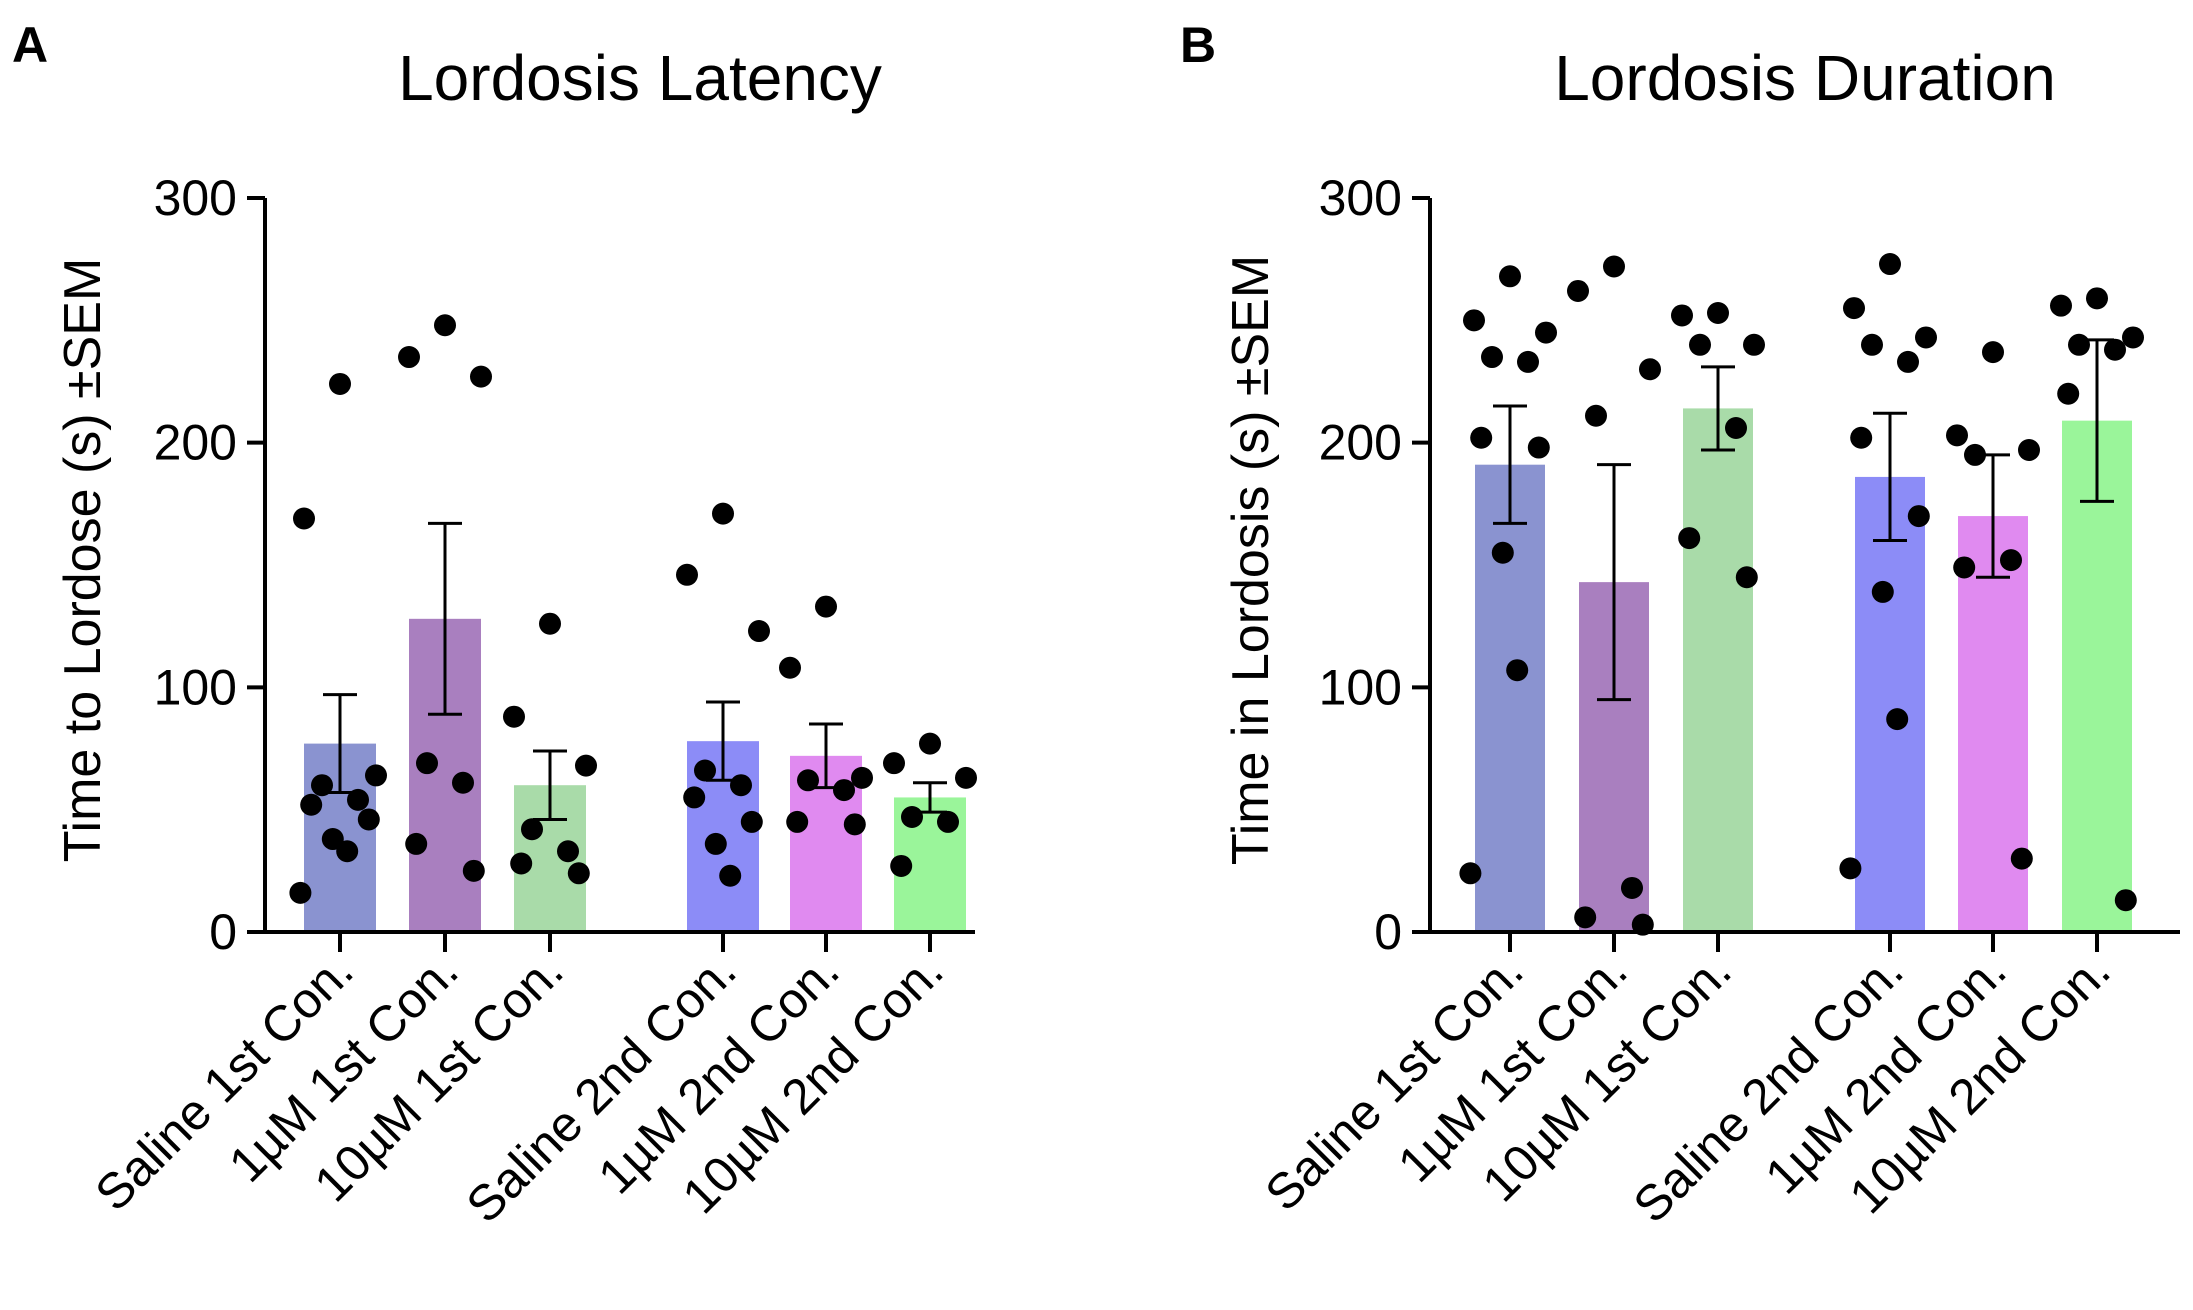 This screenshot has width=2193, height=1310. I want to click on y-axis-label: Time to Lordose (s) ±SEM, so click(83, 560).